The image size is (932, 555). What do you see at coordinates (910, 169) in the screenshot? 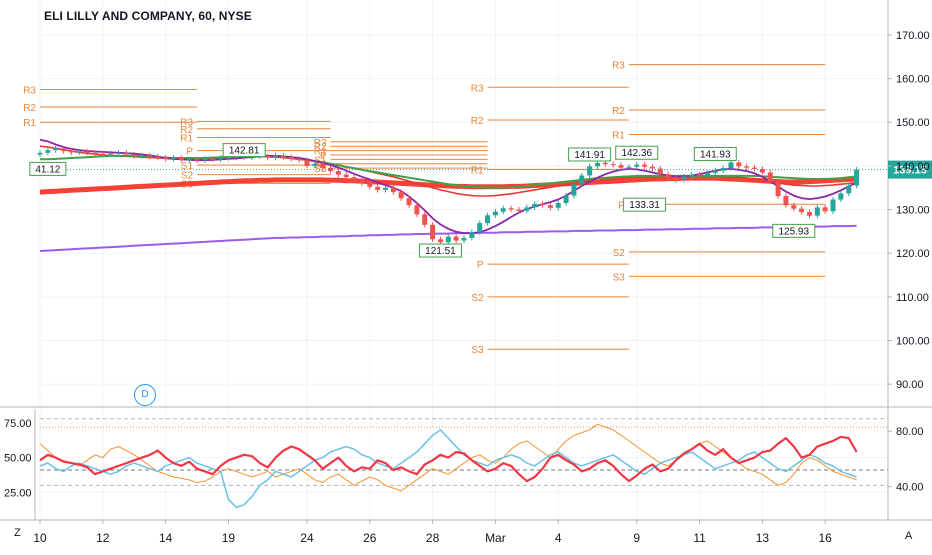
I see `last-price-tag` at bounding box center [910, 169].